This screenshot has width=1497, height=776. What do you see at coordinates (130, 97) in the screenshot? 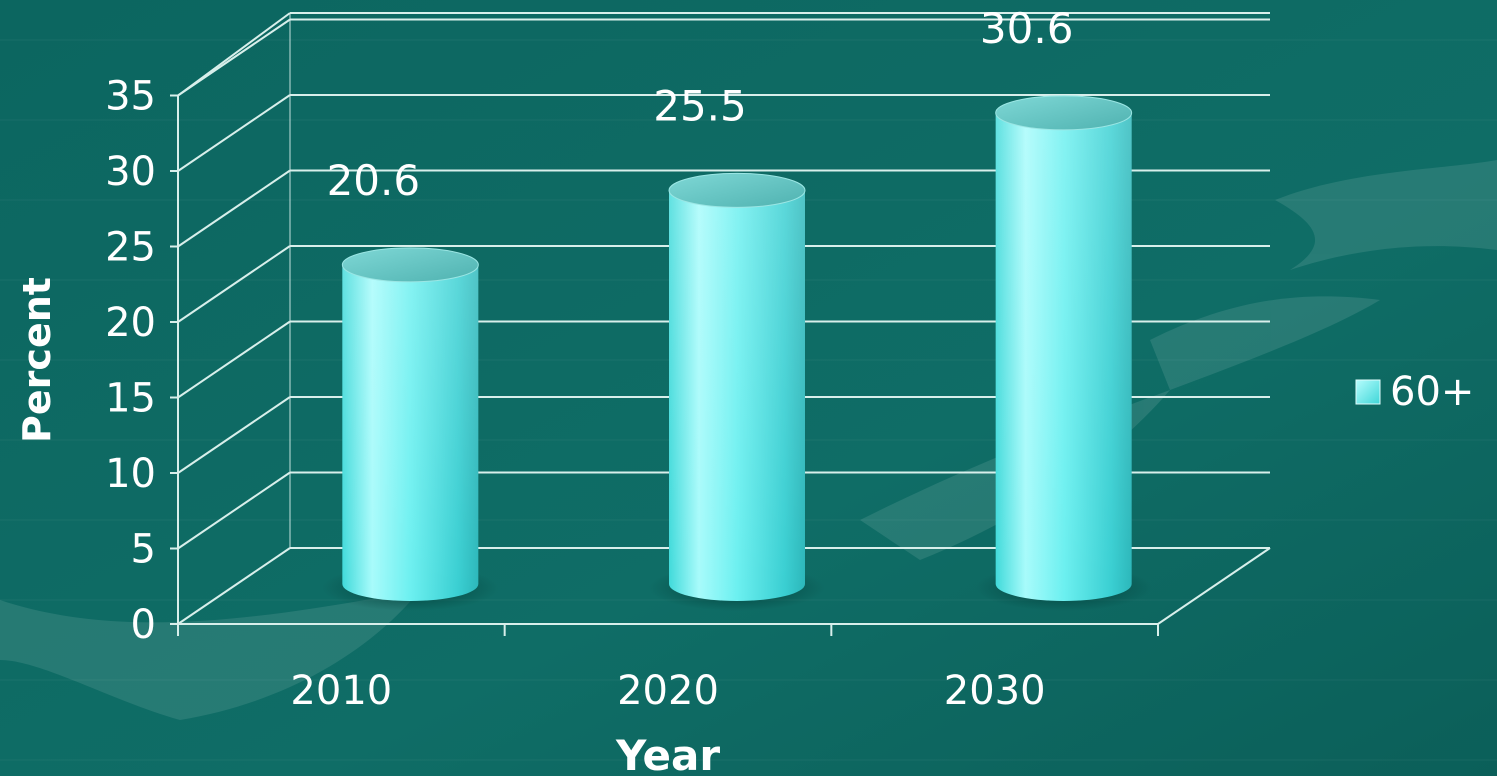
I see `y-tick-label: 35` at bounding box center [130, 97].